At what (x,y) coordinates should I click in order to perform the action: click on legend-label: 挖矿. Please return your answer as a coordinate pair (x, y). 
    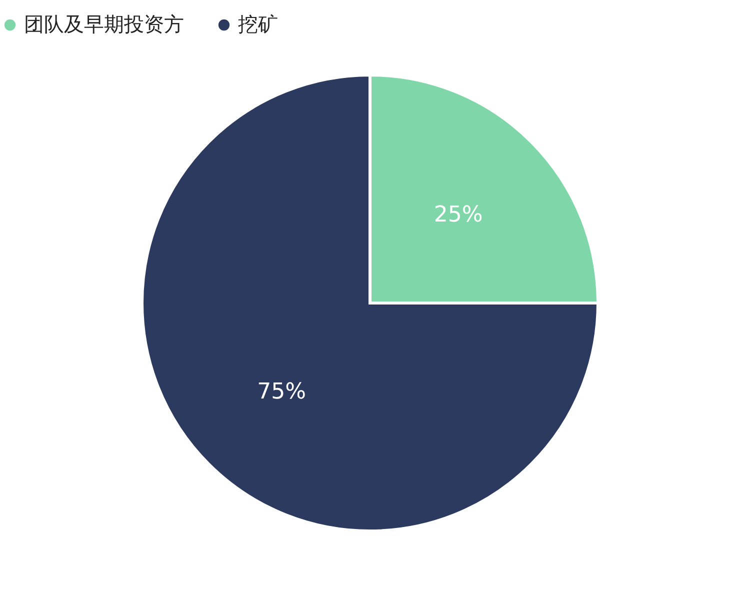
    Looking at the image, I should click on (258, 24).